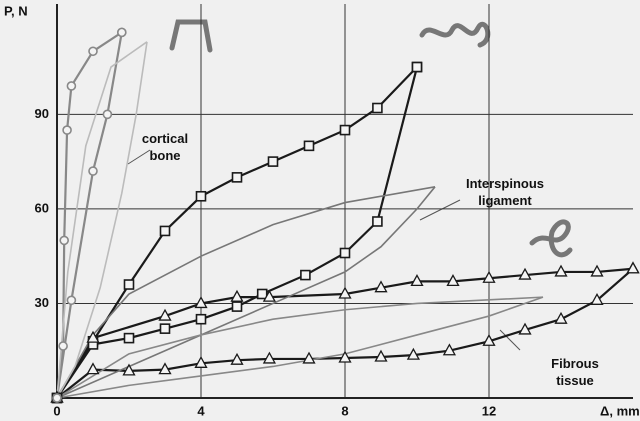  I want to click on x-axis-label: Δ, mm, so click(620, 410).